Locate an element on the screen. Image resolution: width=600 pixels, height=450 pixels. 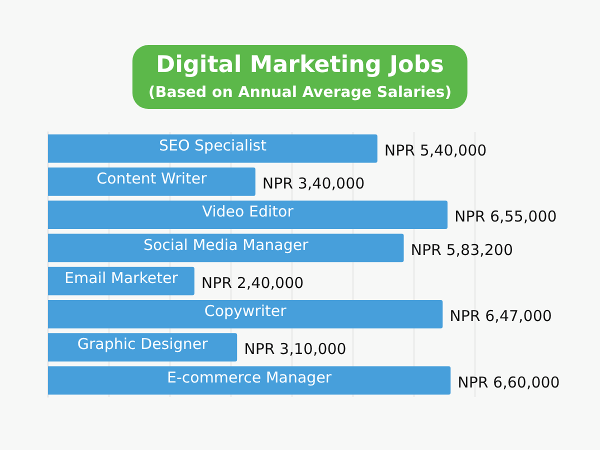
y-tick-label: E-commerce Manager is located at coordinates (249, 377).